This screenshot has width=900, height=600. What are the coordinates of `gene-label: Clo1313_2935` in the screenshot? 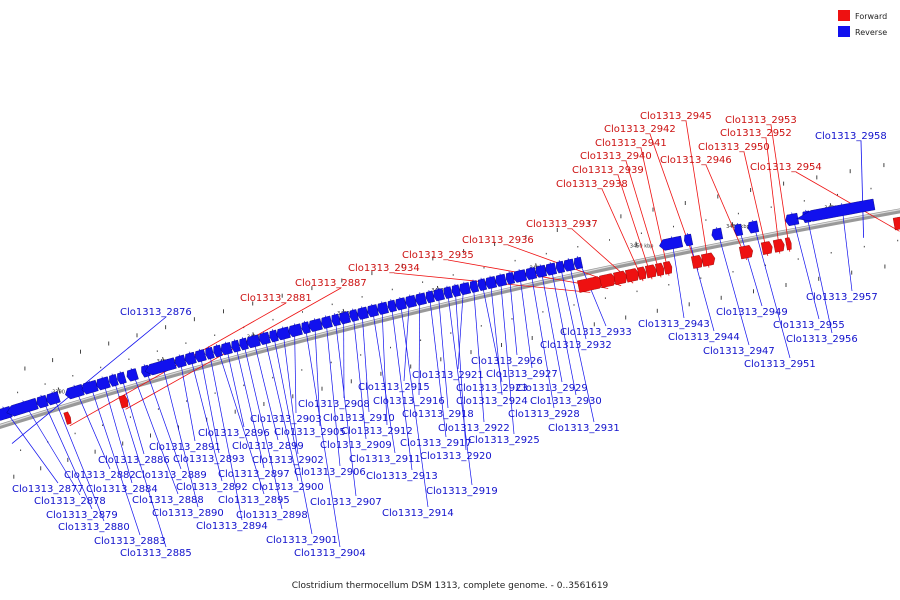 It's located at (438, 255).